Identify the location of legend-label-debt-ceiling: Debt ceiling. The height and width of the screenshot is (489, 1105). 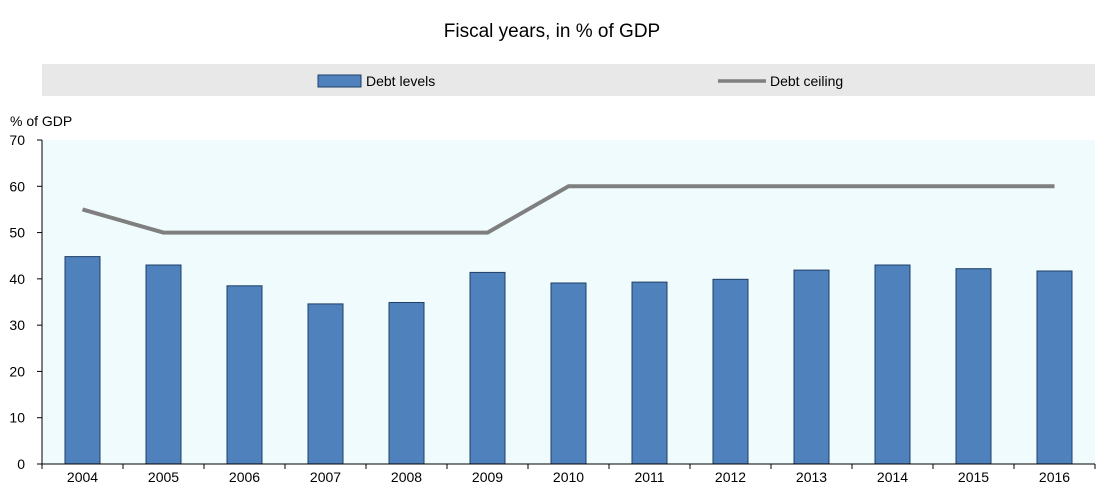
(806, 81).